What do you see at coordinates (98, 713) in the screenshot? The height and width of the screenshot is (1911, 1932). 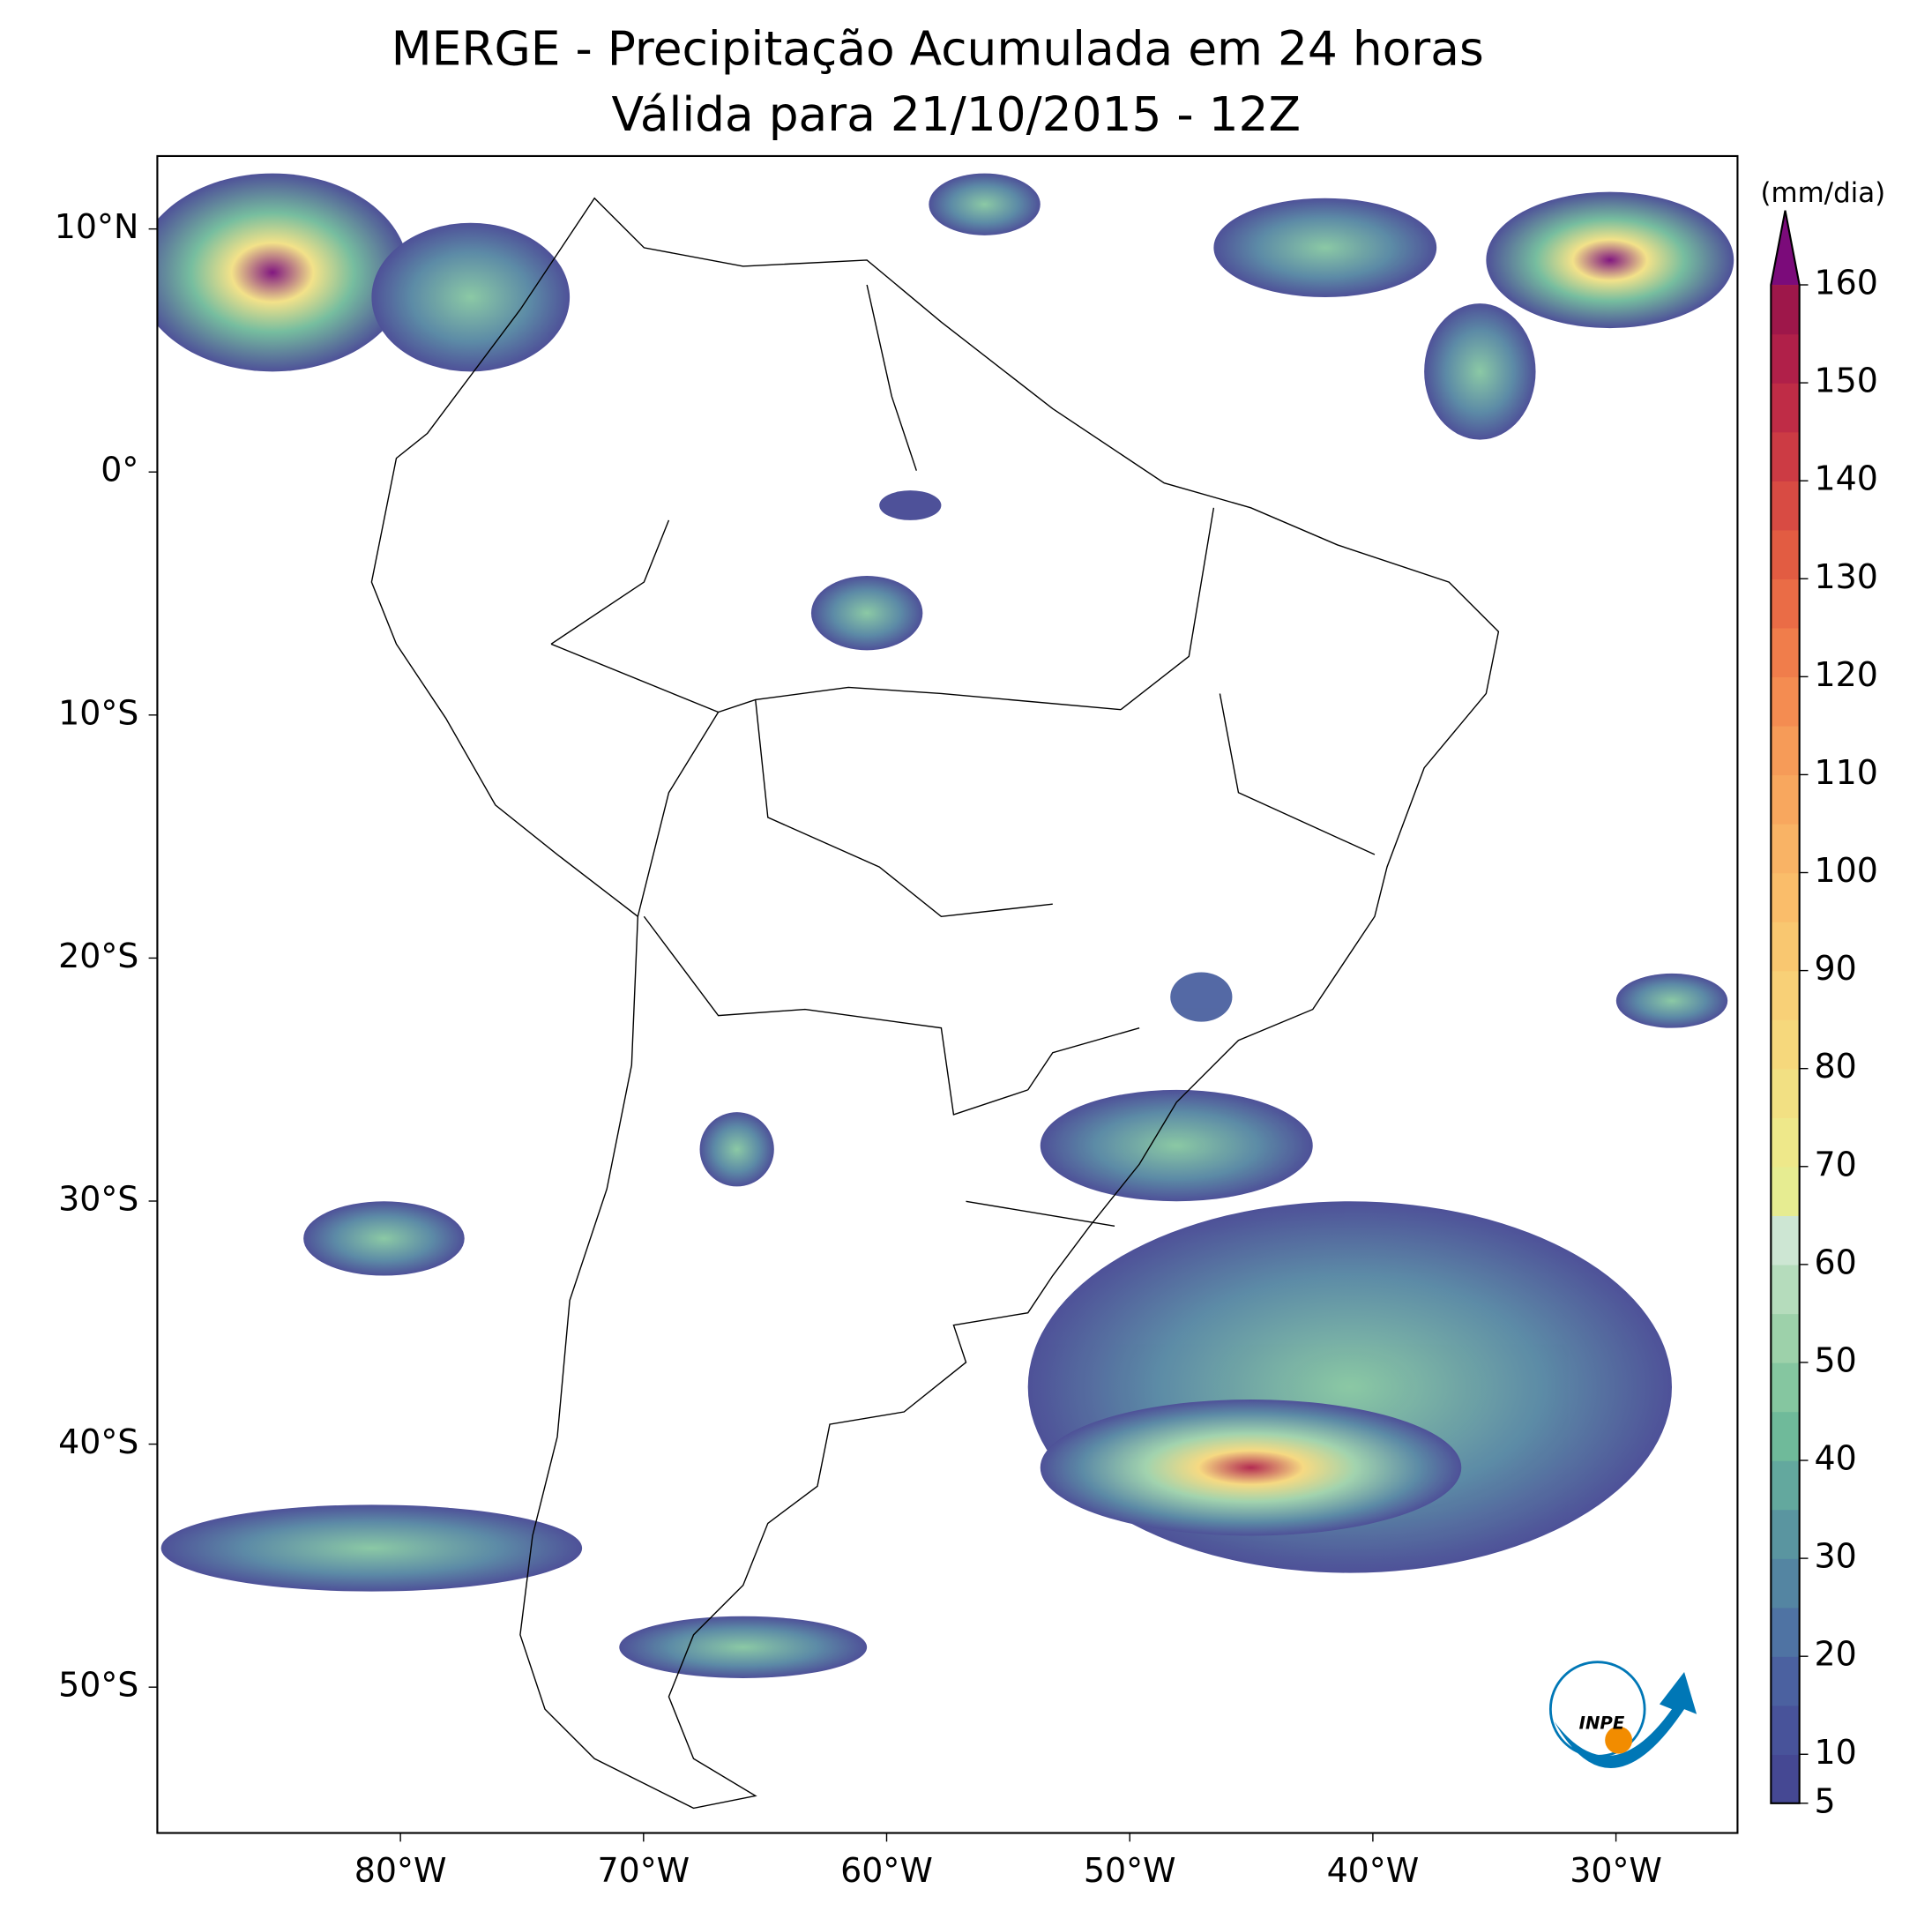 I see `y-tick-label: 10°S` at bounding box center [98, 713].